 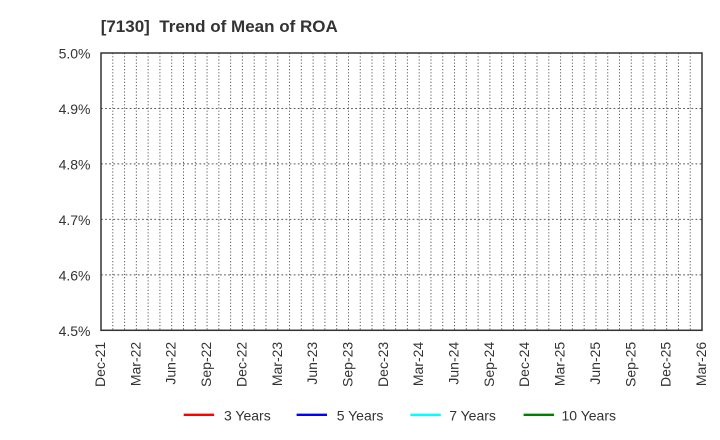 What do you see at coordinates (454, 363) in the screenshot?
I see `svg-text: Jun-24` at bounding box center [454, 363].